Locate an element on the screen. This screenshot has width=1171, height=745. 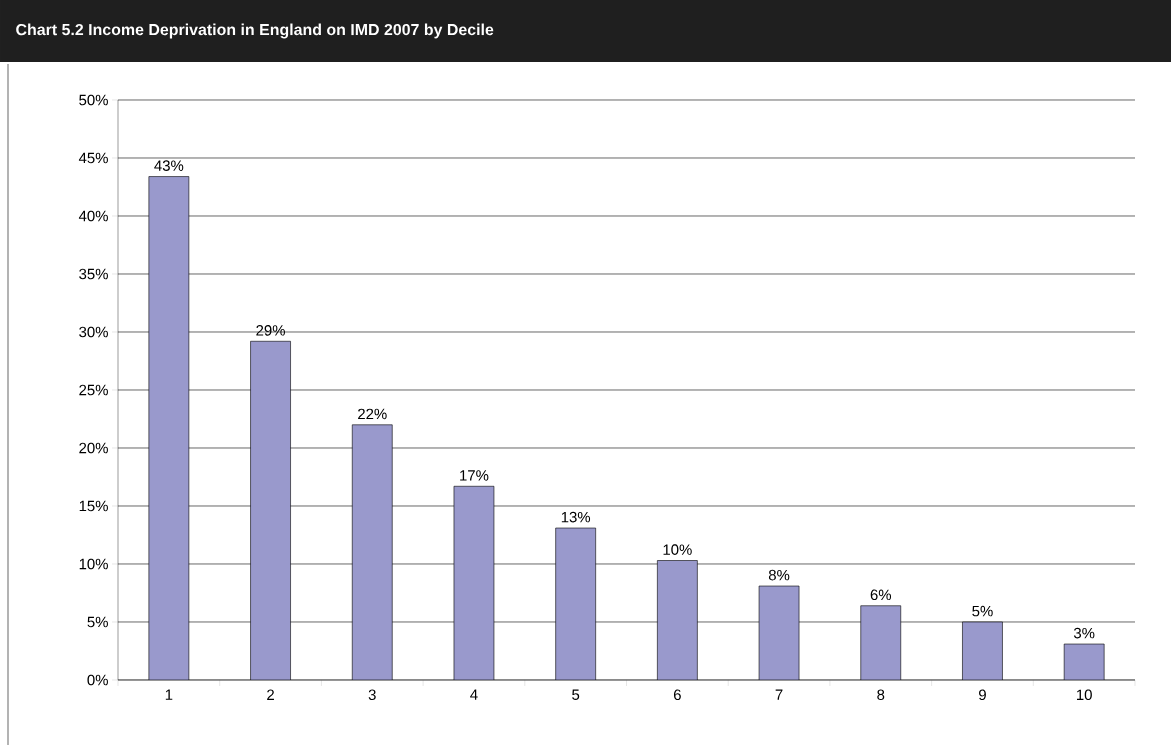
data-label: 13% is located at coordinates (576, 517).